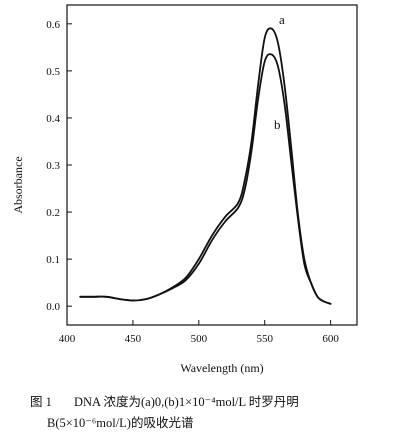 This screenshot has width=406, height=440. Describe the element at coordinates (199, 339) in the screenshot. I see `x-tick-label: 500` at that location.